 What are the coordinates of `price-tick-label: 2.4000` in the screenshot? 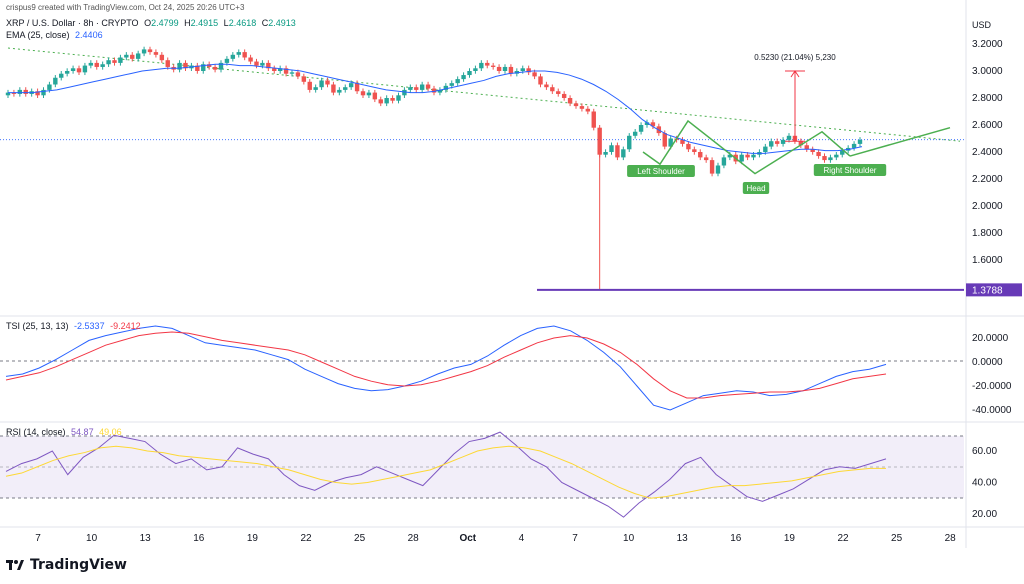 It's located at (987, 152).